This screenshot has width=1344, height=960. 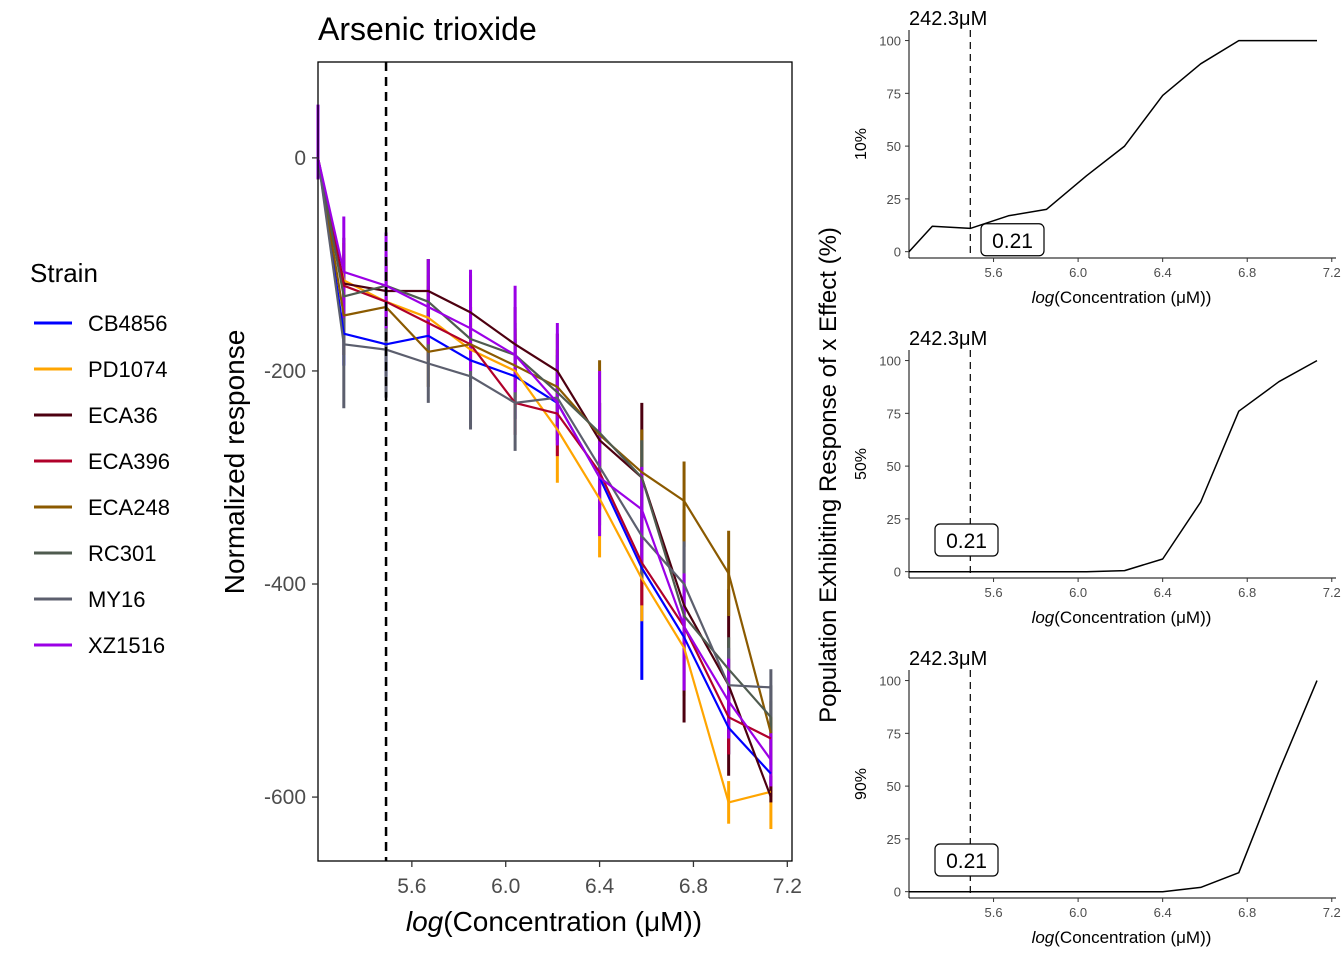 What do you see at coordinates (861, 144) in the screenshot?
I see `panel-y-axis-label: 10%` at bounding box center [861, 144].